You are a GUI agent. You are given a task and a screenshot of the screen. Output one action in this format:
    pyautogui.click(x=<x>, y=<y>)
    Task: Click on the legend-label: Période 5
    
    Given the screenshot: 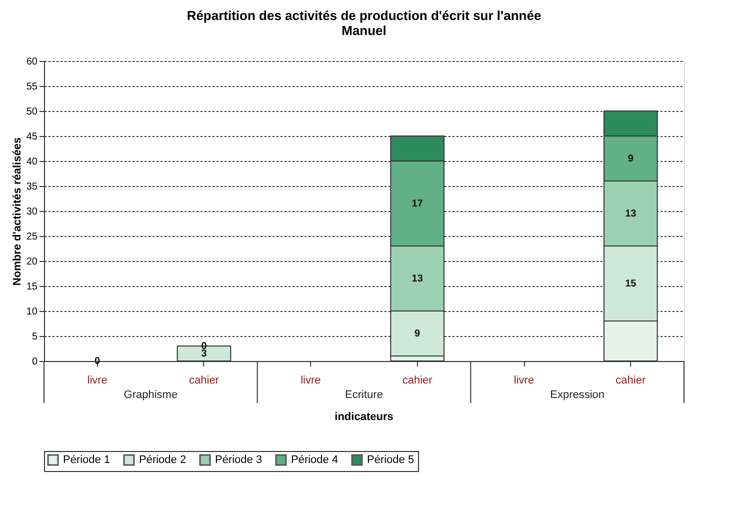 What is the action you would take?
    pyautogui.click(x=390, y=460)
    